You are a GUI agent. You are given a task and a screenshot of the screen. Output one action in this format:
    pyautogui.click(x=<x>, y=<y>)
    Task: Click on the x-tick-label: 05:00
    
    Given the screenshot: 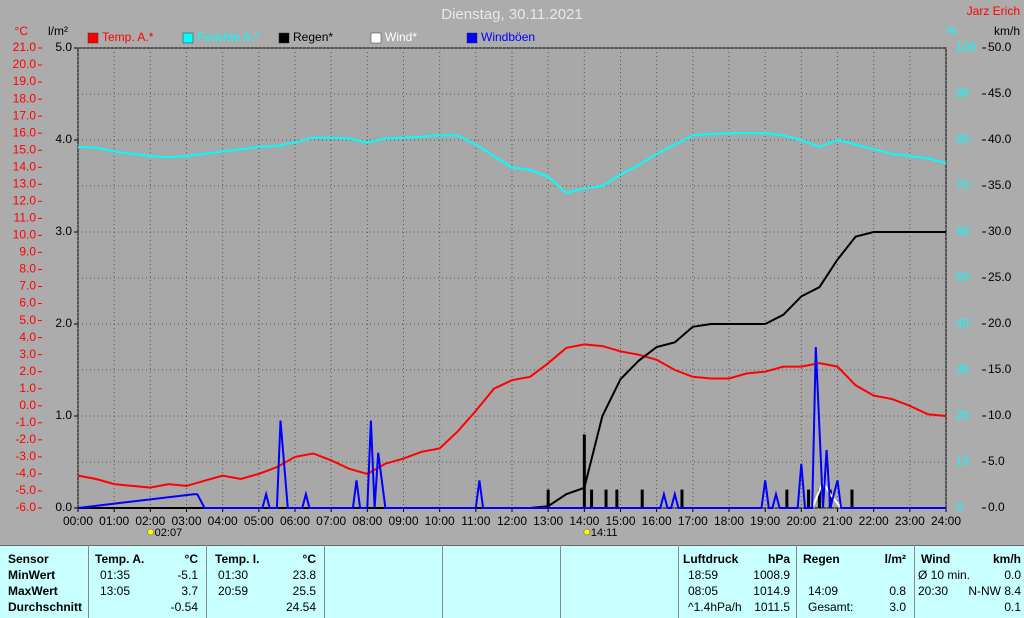 What is the action you would take?
    pyautogui.click(x=259, y=521)
    